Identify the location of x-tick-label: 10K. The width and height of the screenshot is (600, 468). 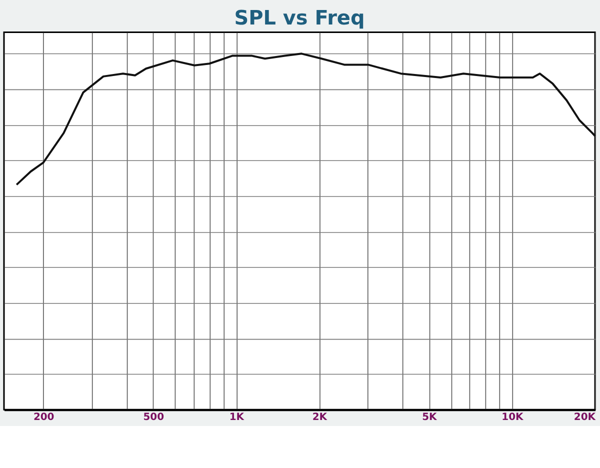
(513, 418).